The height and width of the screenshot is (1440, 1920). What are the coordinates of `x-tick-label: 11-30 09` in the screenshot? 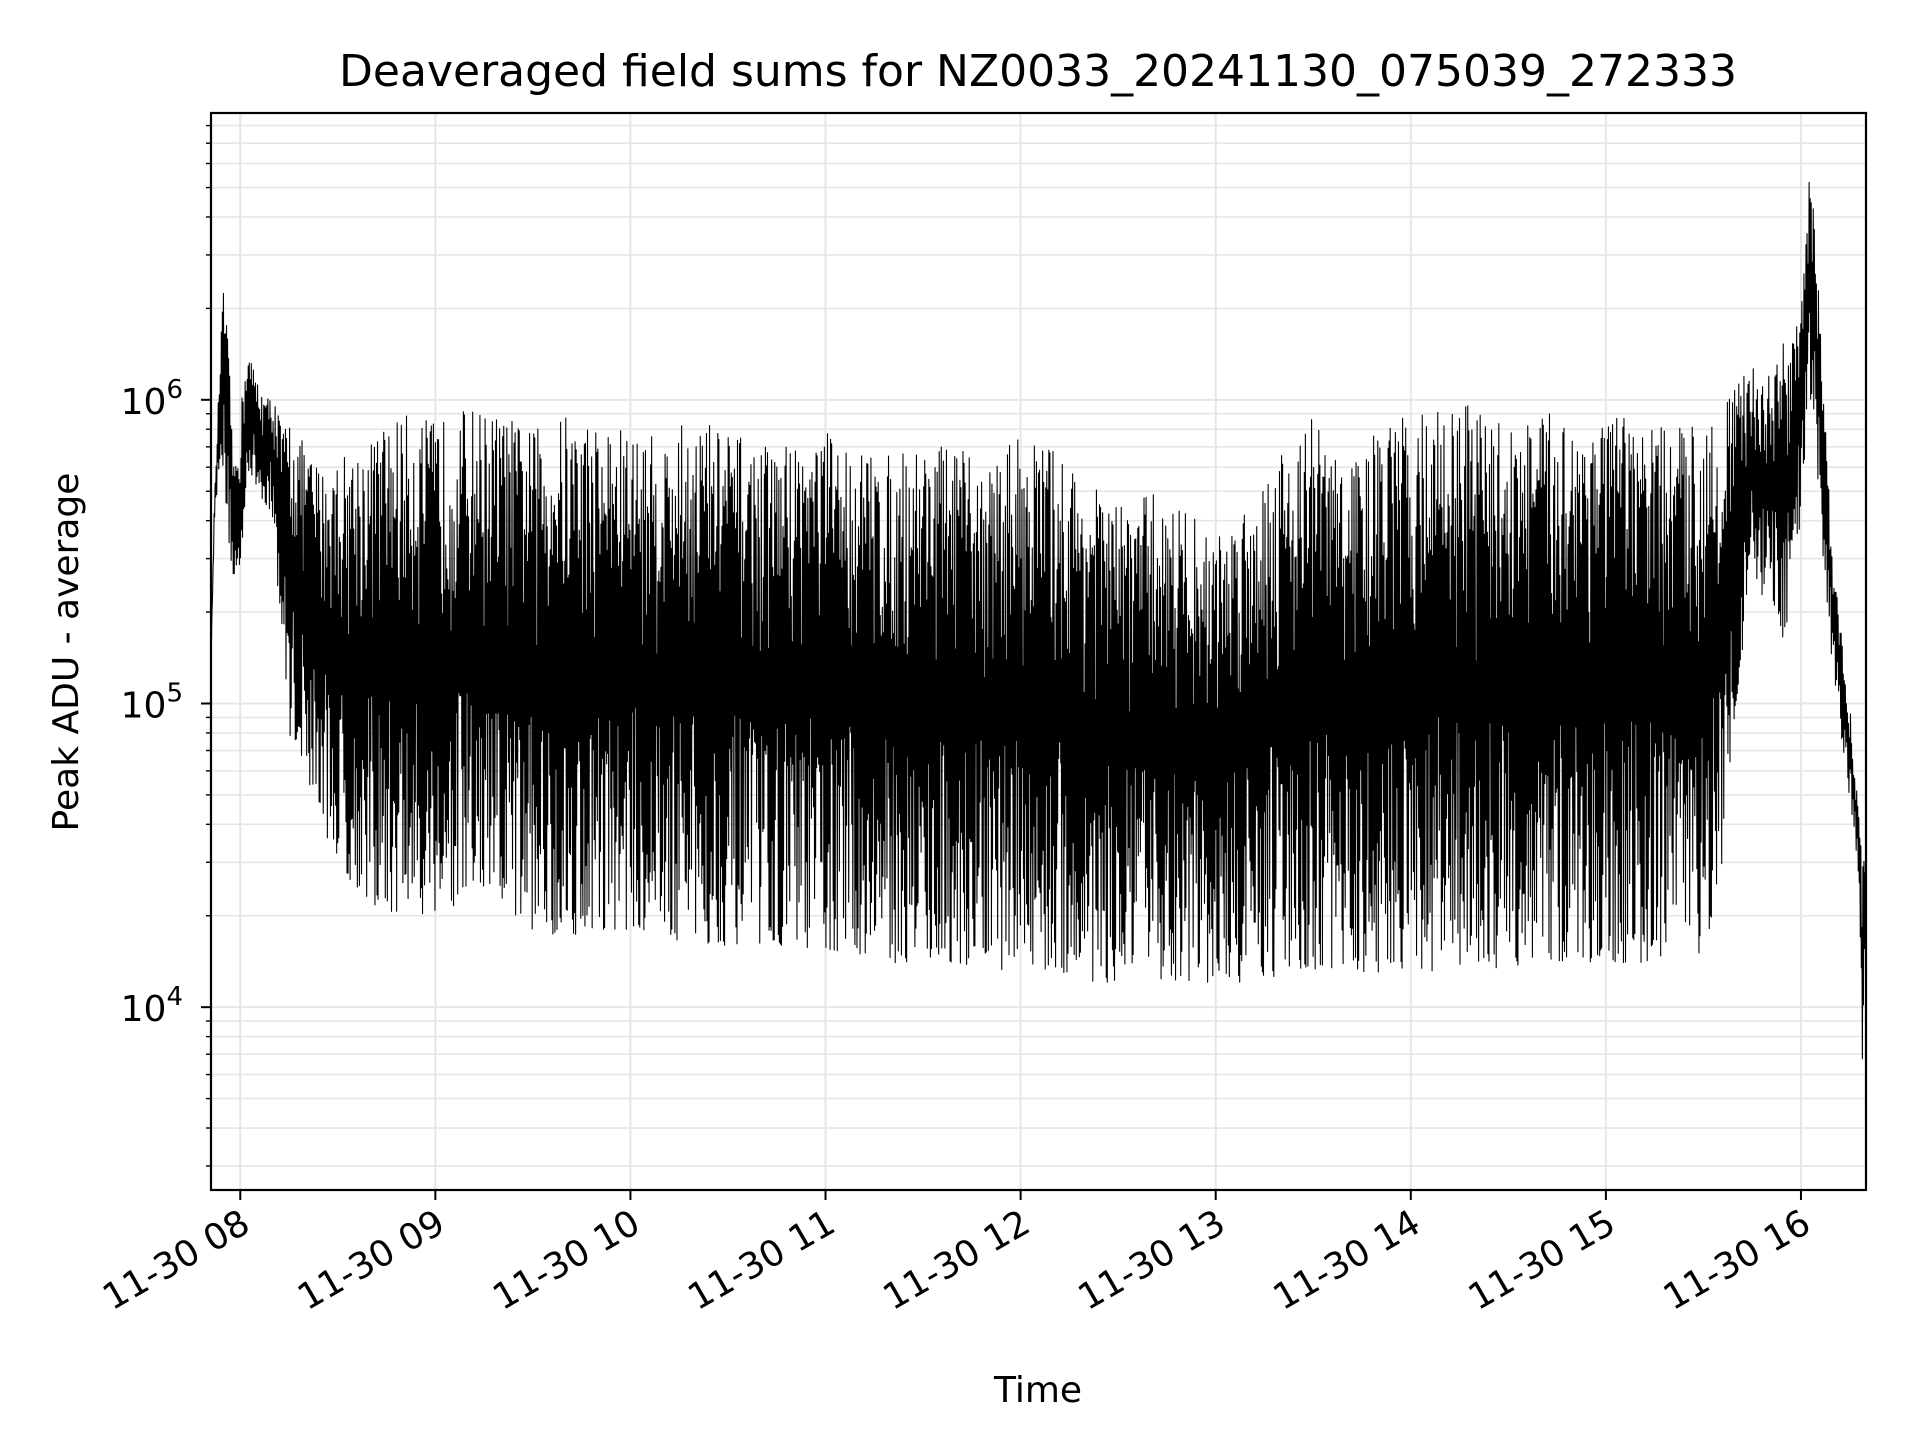 It's located at (371, 1260).